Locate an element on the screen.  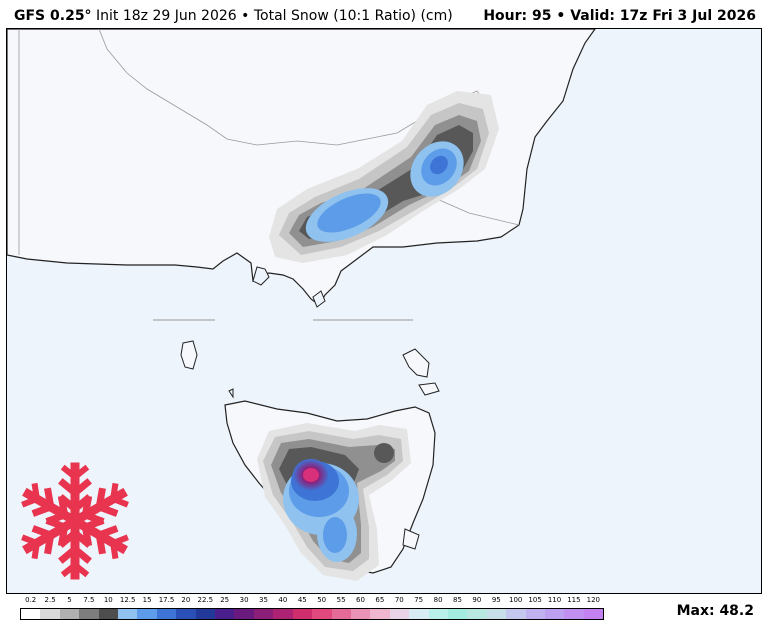
snow-field-tasmania is located at coordinates (334, 502).